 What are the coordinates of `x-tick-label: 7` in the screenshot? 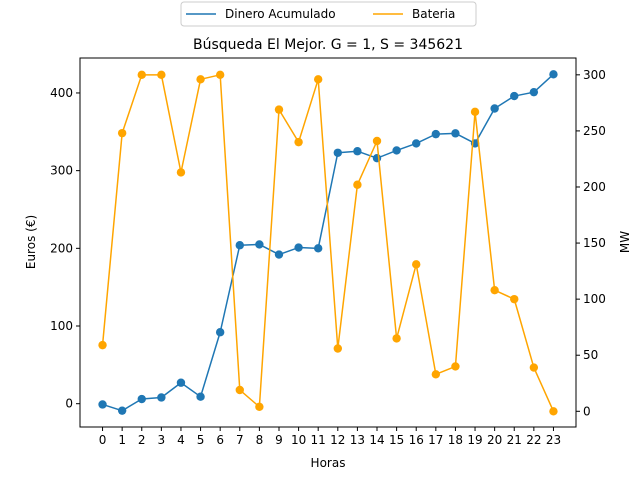 It's located at (240, 440).